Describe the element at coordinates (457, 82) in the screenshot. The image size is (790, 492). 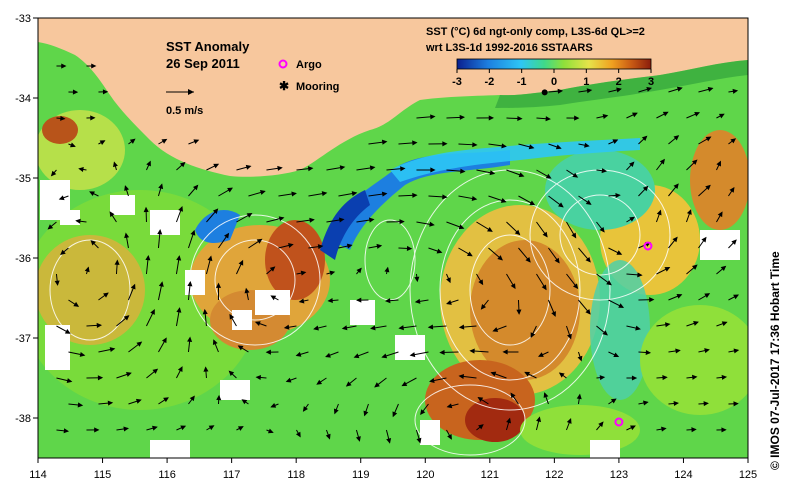
I see `colorbar-tick-label: -3` at that location.